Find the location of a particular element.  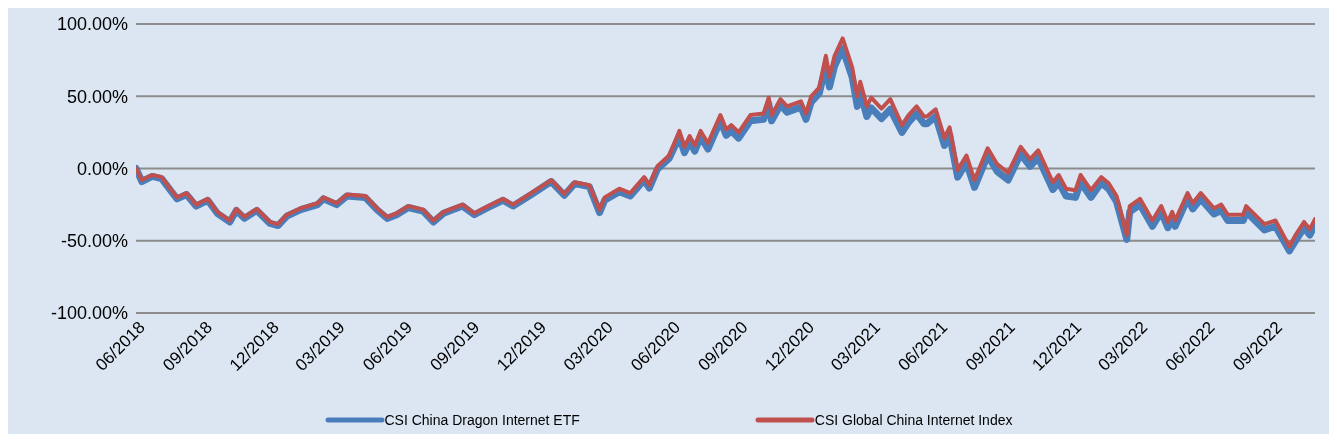

legend-label: CSI China Dragon Internet ETF is located at coordinates (482, 420).